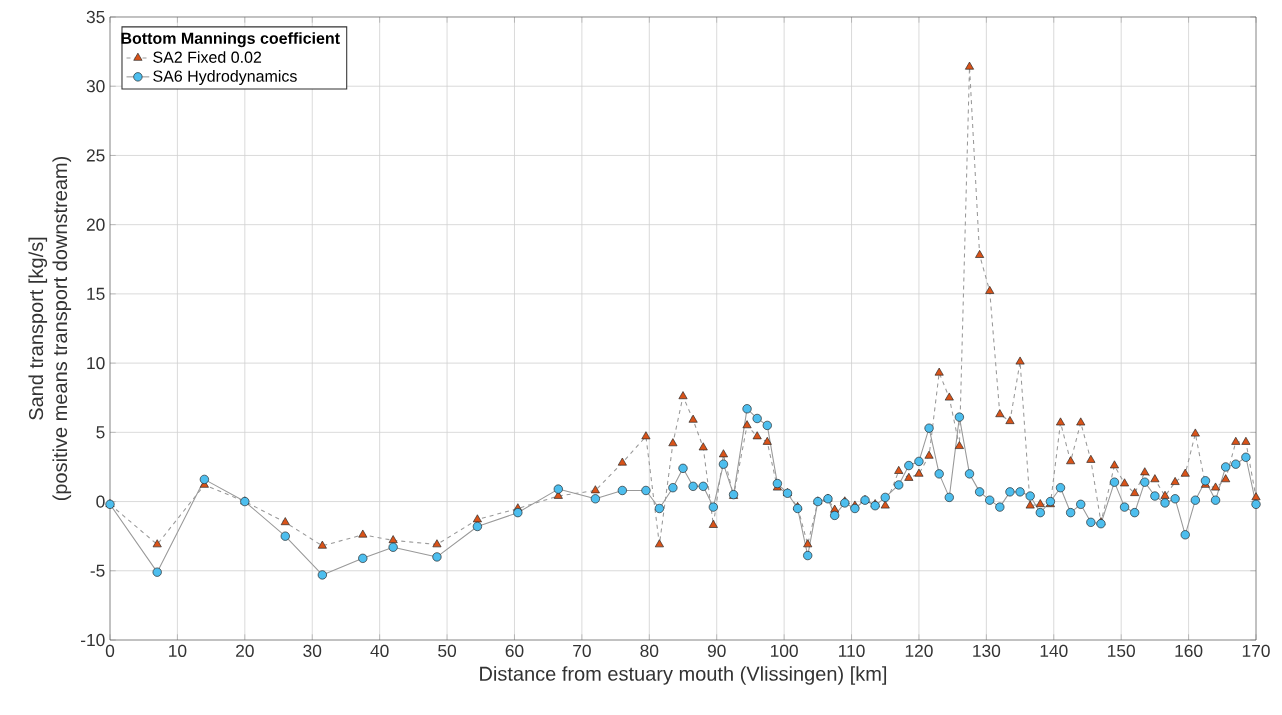 This screenshot has width=1282, height=715. I want to click on legend-label: SA2 Fixed 0.02, so click(207, 57).